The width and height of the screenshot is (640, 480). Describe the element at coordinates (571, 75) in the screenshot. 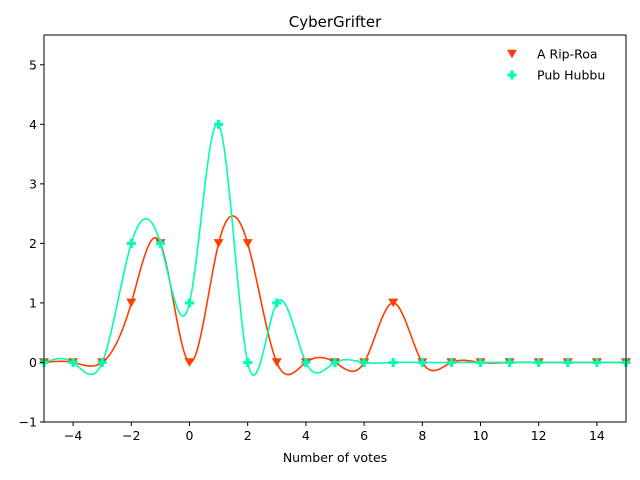

I see `legend-label: Pub Hubbu` at that location.